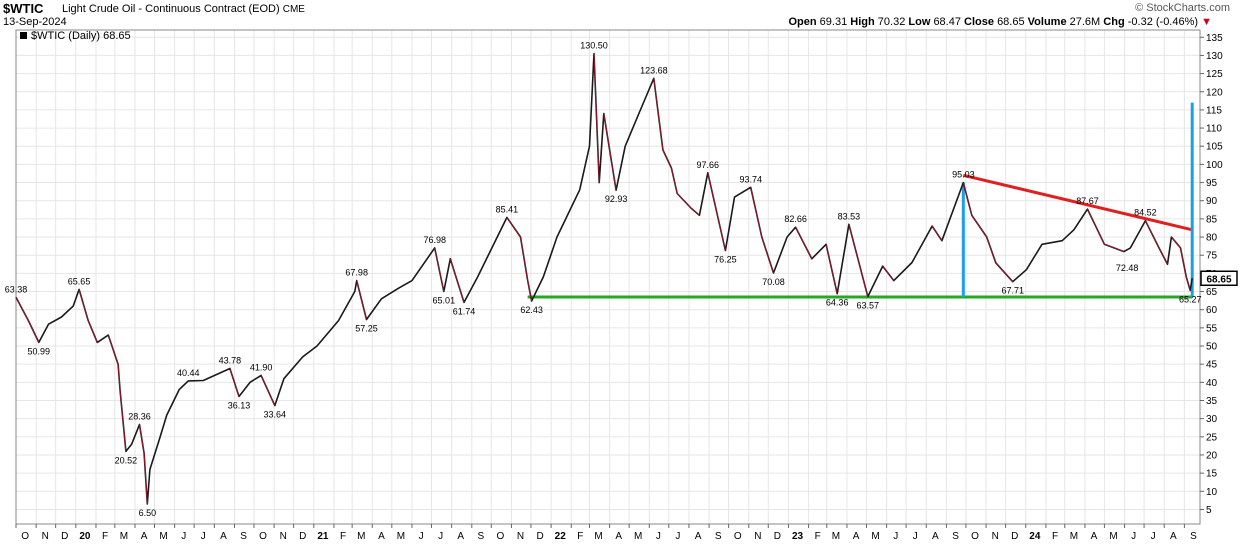 The width and height of the screenshot is (1240, 546). Describe the element at coordinates (919, 22) in the screenshot. I see `low-label: Low` at that location.